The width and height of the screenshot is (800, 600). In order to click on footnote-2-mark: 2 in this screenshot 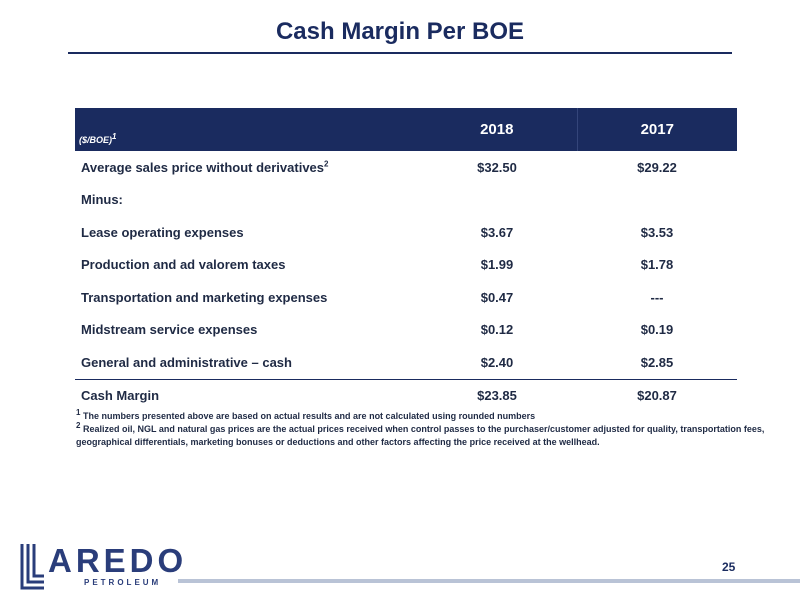, I will do `click(78, 425)`.